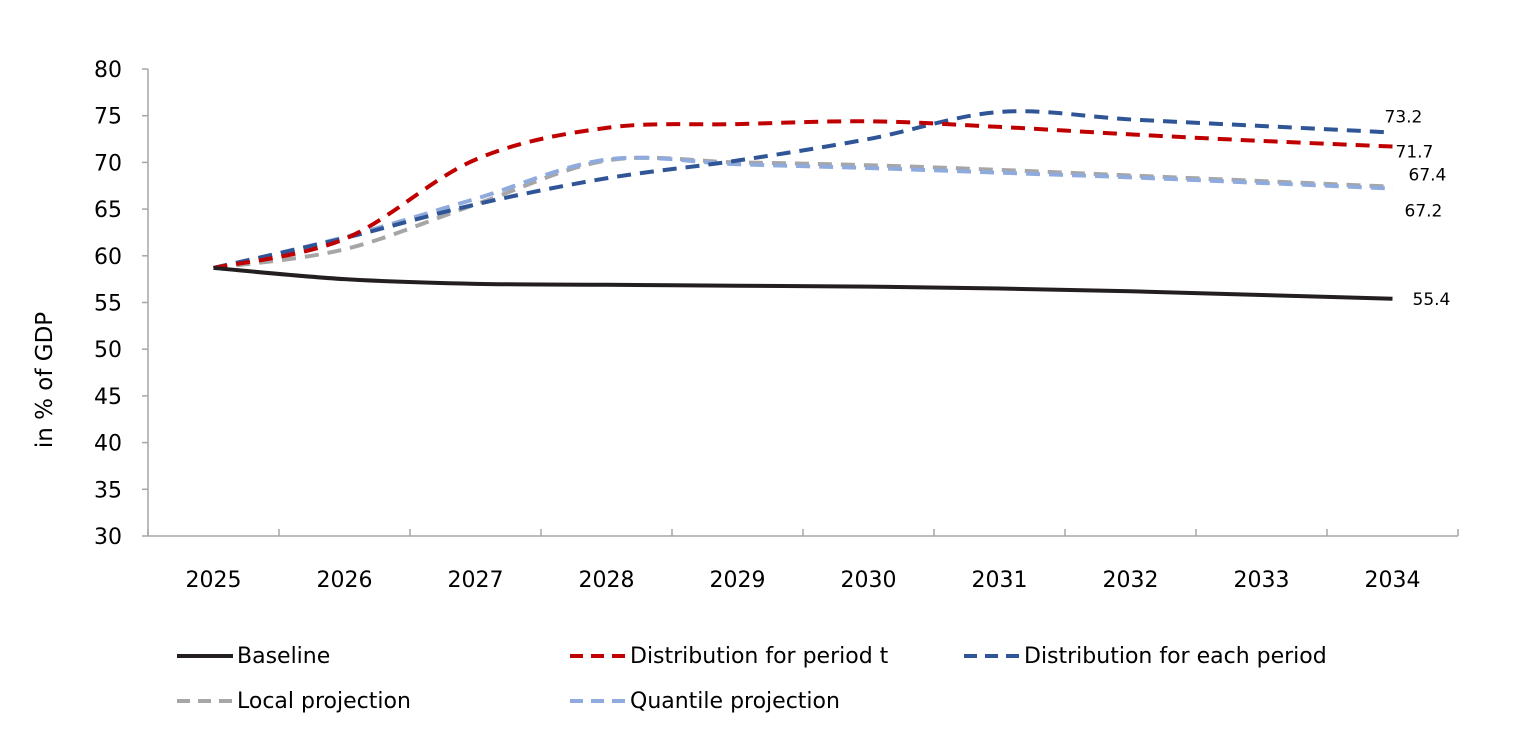 The image size is (1521, 735). What do you see at coordinates (607, 580) in the screenshot?
I see `x-tick-label: 2028` at bounding box center [607, 580].